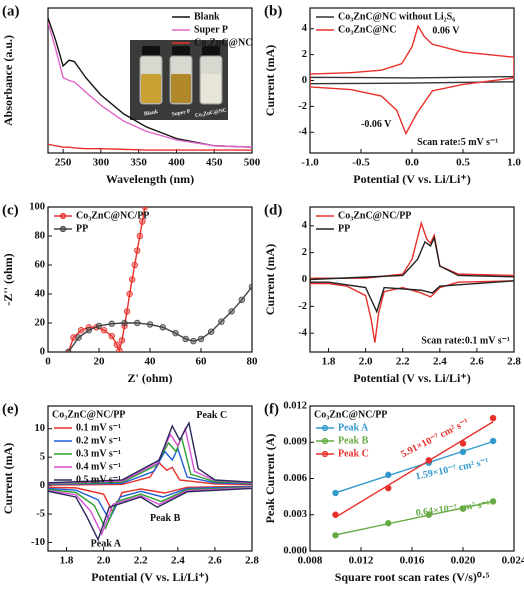  What do you see at coordinates (412, 163) in the screenshot?
I see `x-tick-label: 0.0` at bounding box center [412, 163].